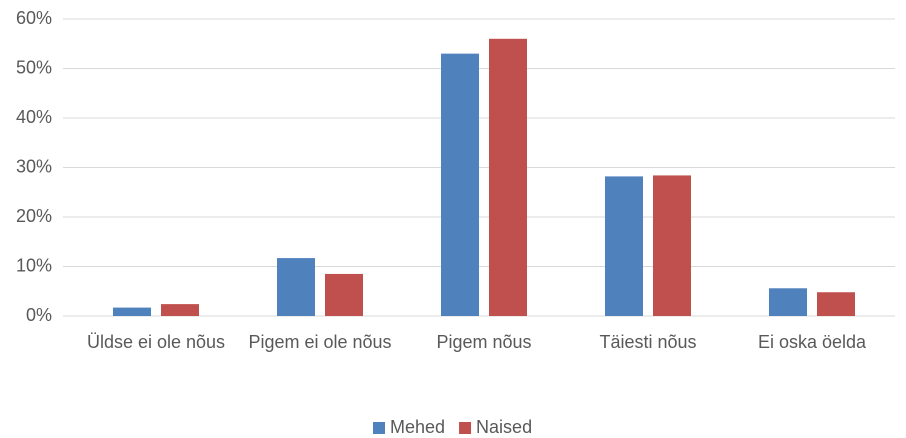  What do you see at coordinates (34, 18) in the screenshot?
I see `y-tick-label: 60%` at bounding box center [34, 18].